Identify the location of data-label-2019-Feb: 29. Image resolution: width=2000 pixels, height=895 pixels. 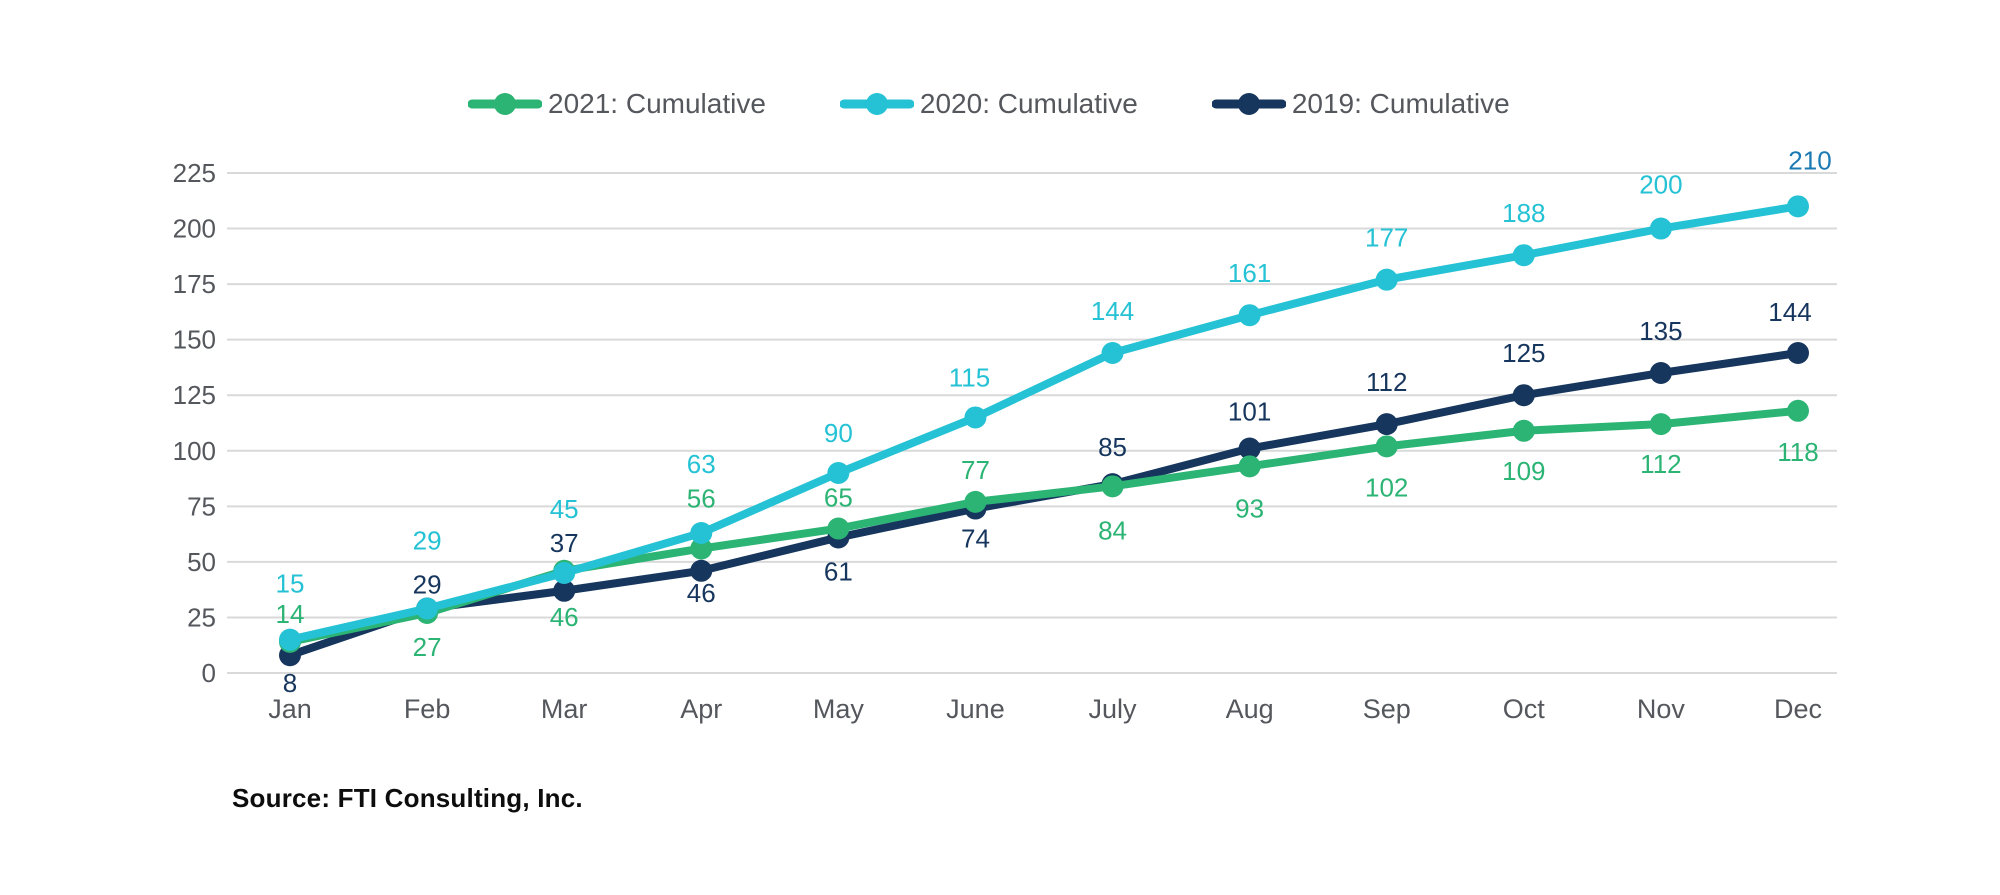
(427, 585).